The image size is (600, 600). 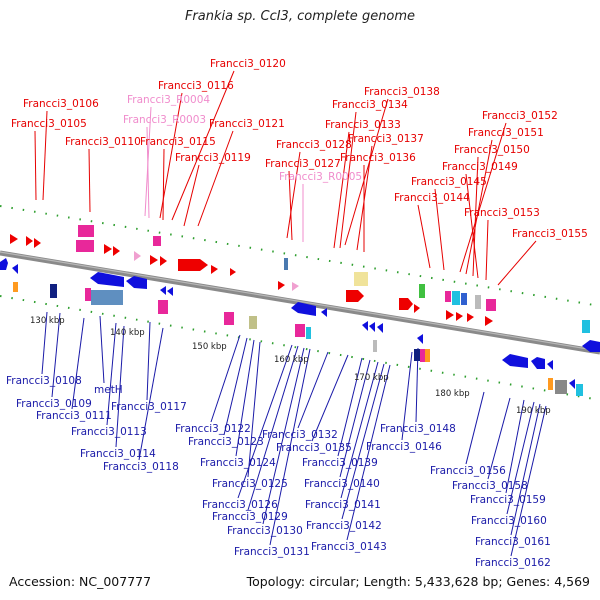 What do you see at coordinates (265, 531) in the screenshot?
I see `gene-label-bottom: Francci3_0130` at bounding box center [265, 531].